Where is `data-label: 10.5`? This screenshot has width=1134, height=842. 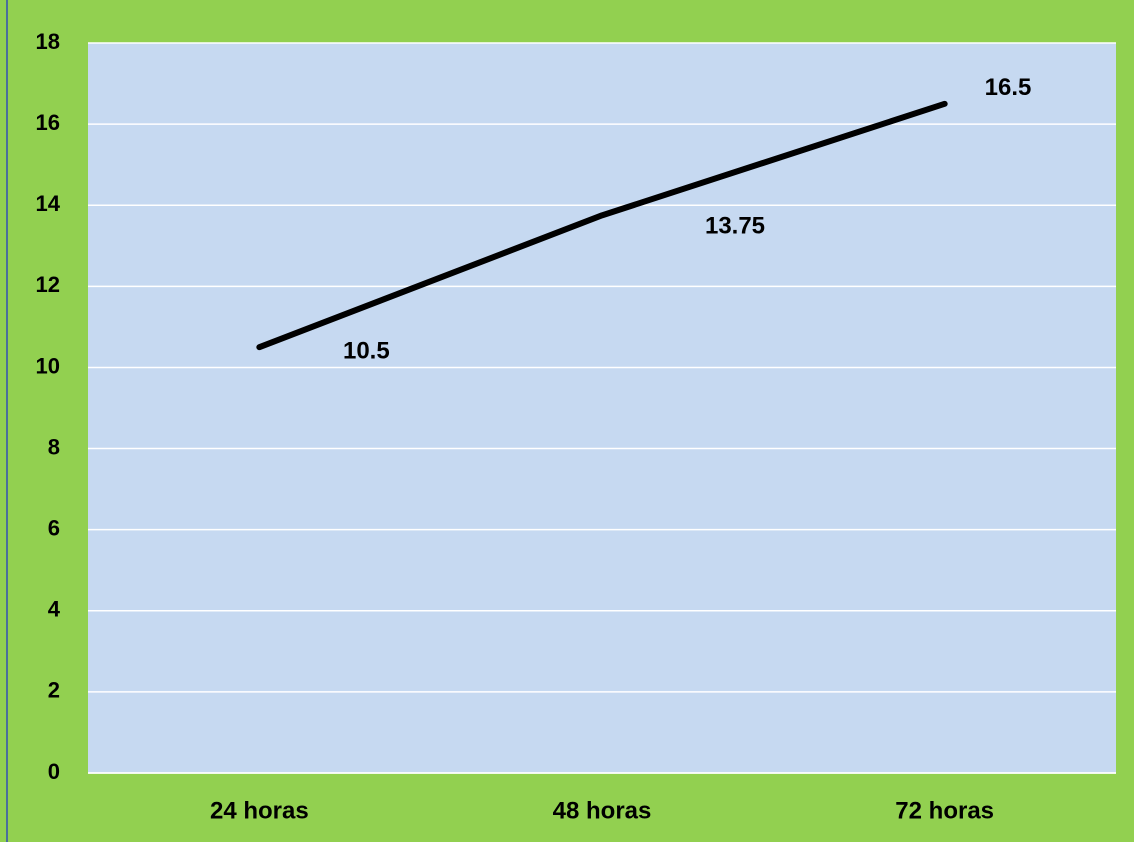 data-label: 10.5 is located at coordinates (366, 351).